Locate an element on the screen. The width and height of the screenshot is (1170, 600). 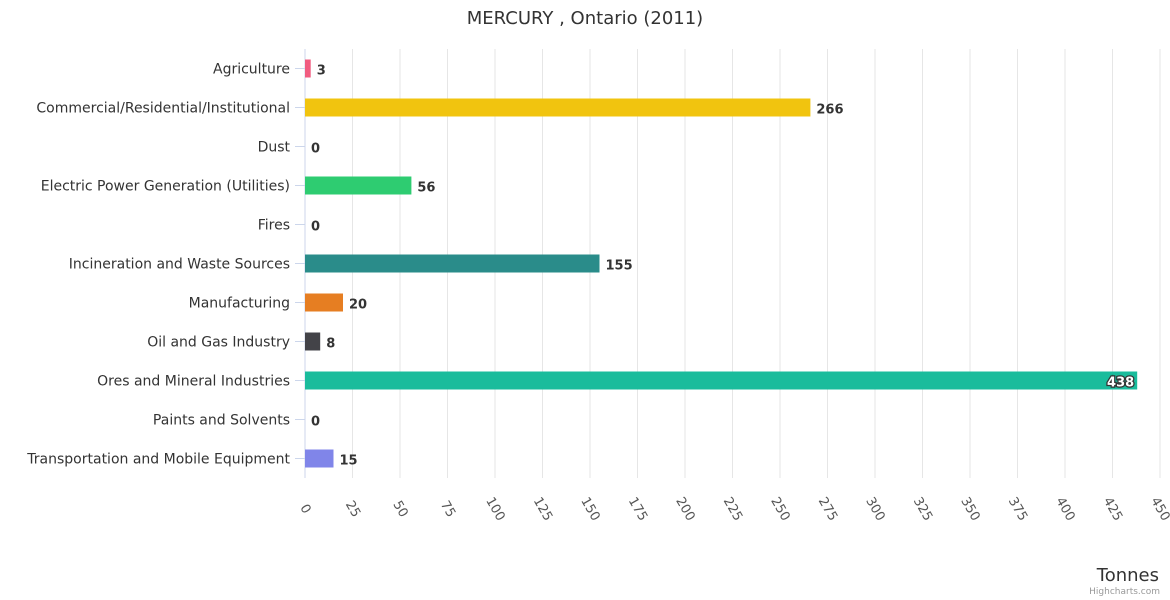
x-tick-label: 450 is located at coordinates (1158, 509).